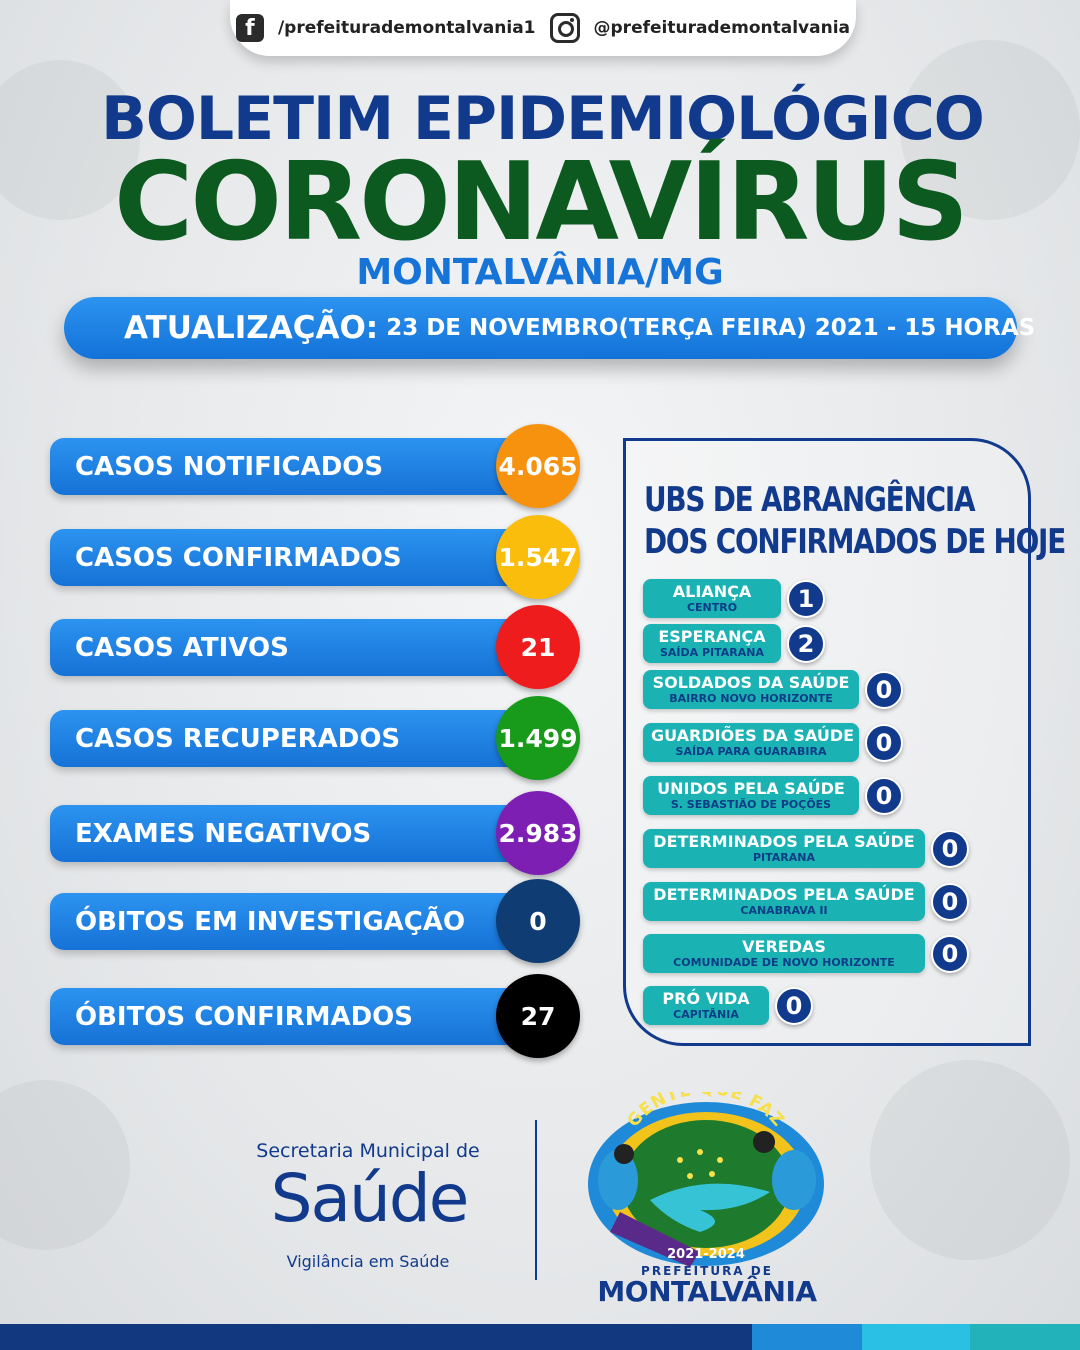 The width and height of the screenshot is (1080, 1350). I want to click on ubs-item: VEREDAS COMUNIDADE DE NOVO HORIZONTE 0, so click(806, 953).